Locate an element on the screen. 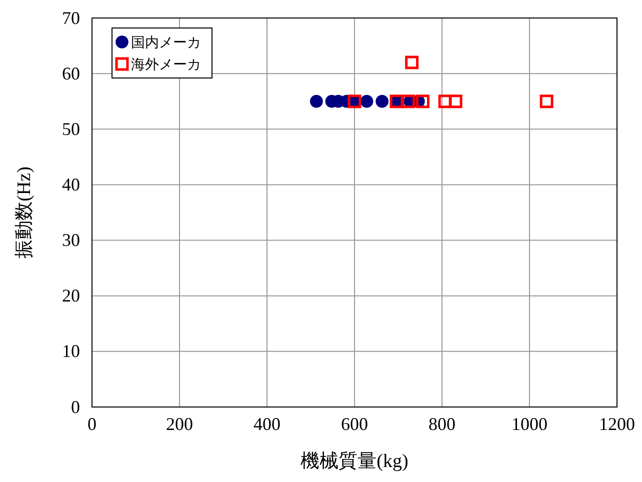 The height and width of the screenshot is (482, 642). x-axis-title: 機械質量(kg) is located at coordinates (354, 461).